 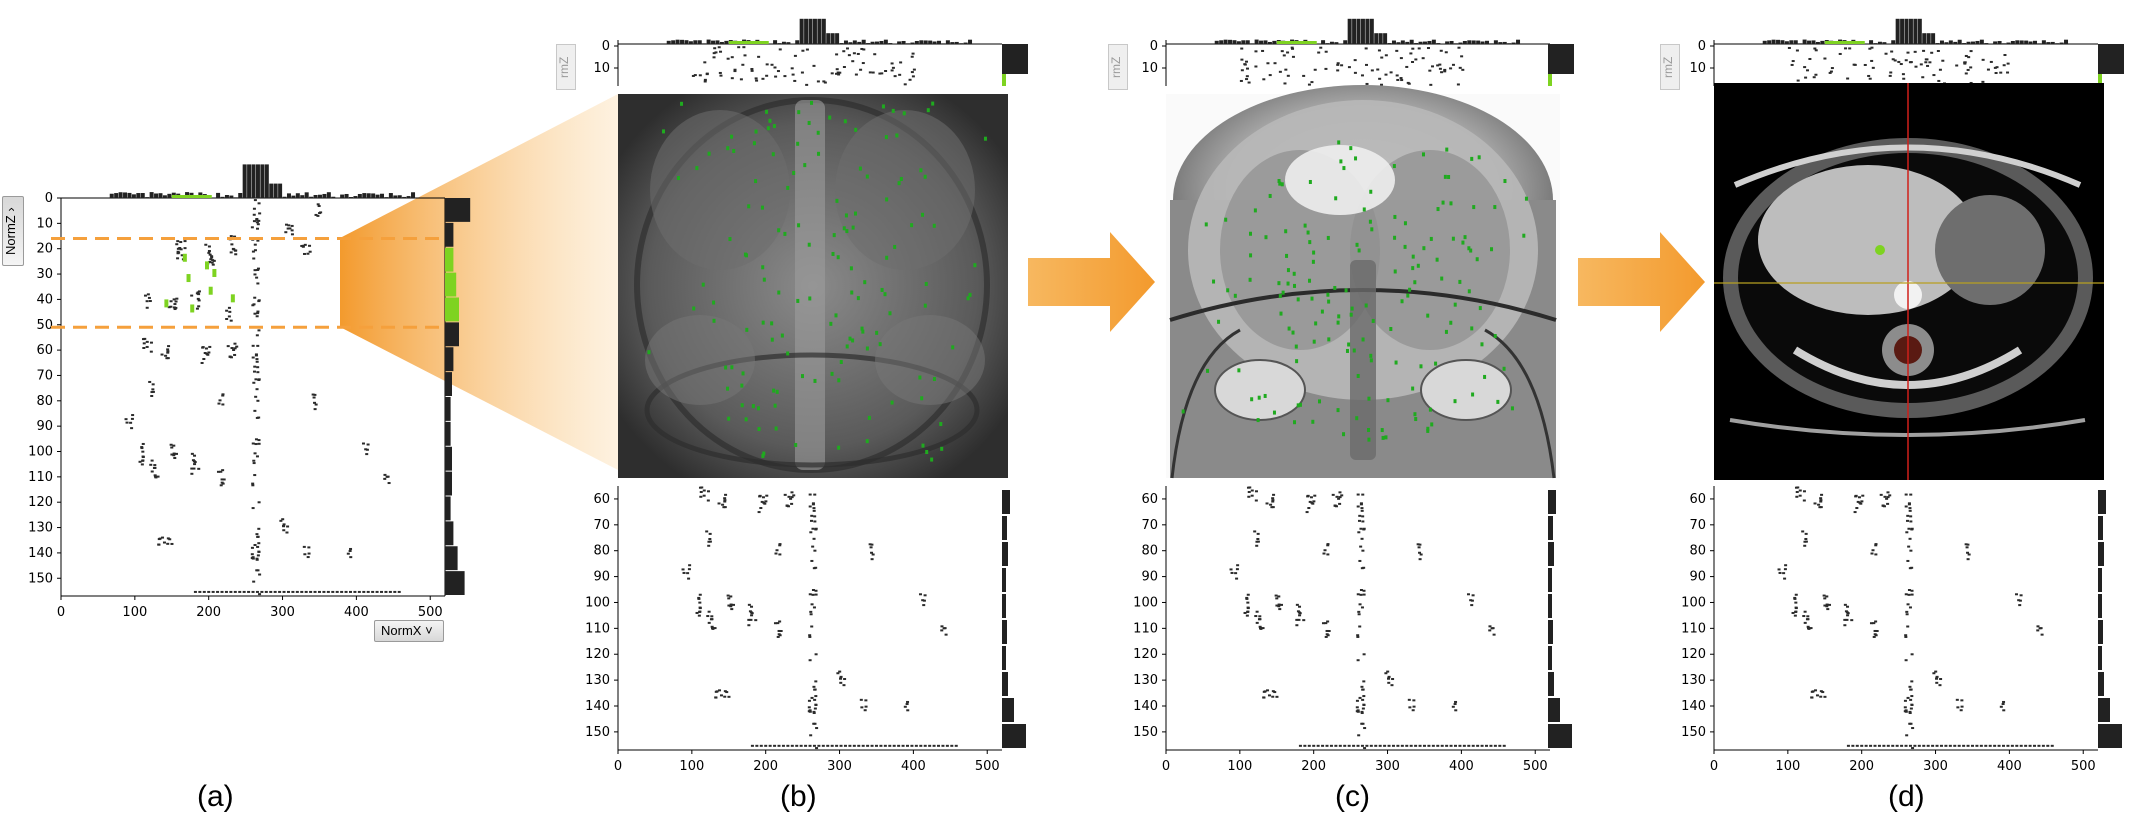 I want to click on scatter-c-y-tick-label: 150, so click(x=1145, y=732).